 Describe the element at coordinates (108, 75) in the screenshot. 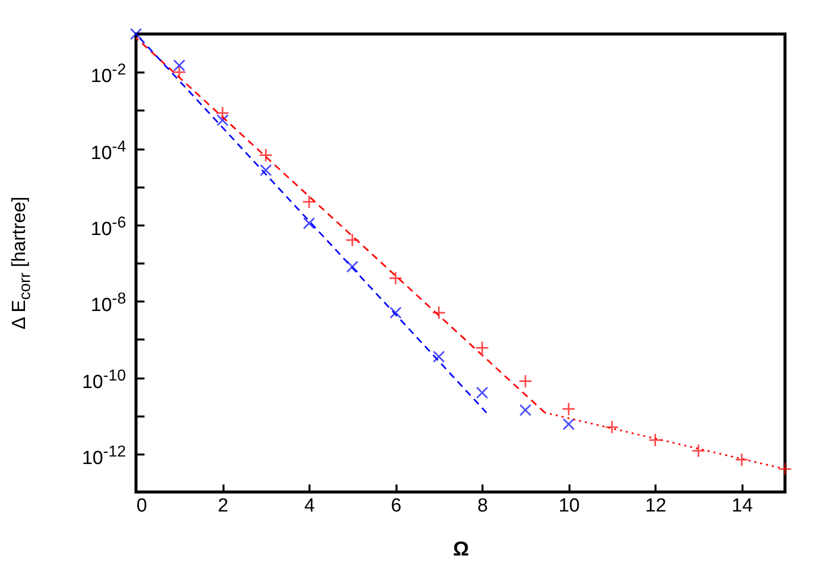

I see `y-tick-label: 10$^{-2}$` at that location.